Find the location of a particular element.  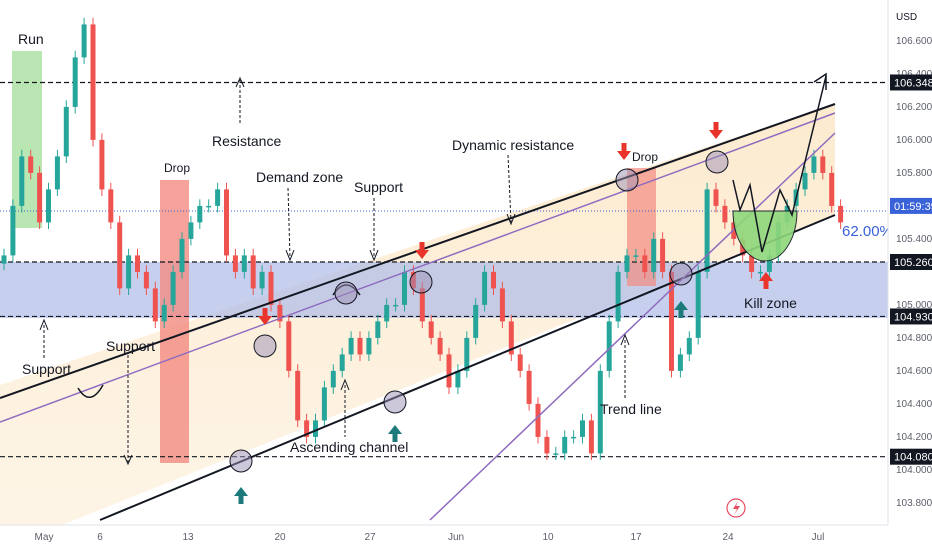

price-tick: 106.200 is located at coordinates (914, 107).